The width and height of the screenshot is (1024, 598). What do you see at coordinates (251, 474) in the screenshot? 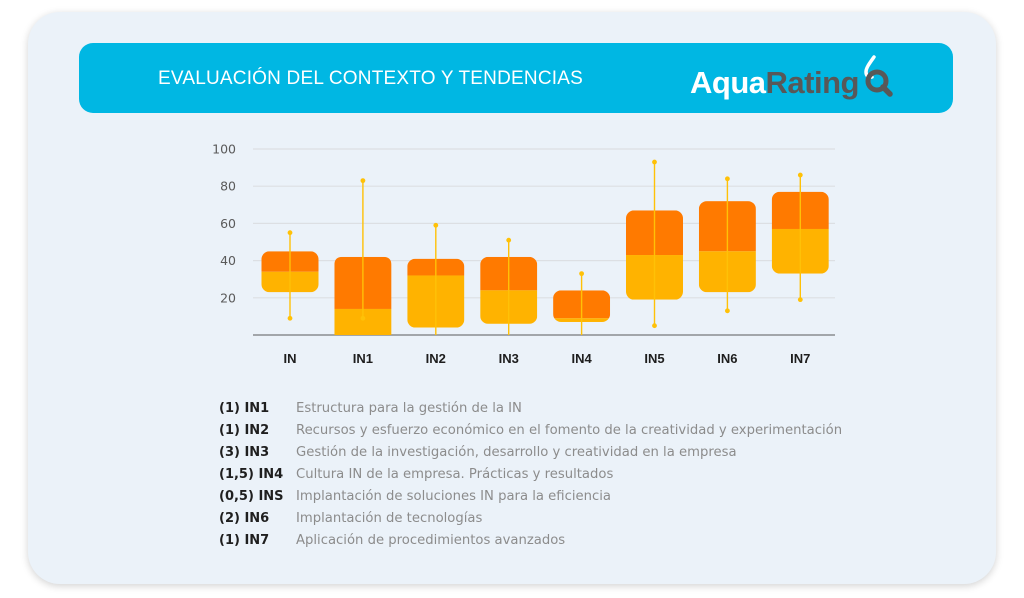
I see `legend-code: (1,5) IN4` at bounding box center [251, 474].